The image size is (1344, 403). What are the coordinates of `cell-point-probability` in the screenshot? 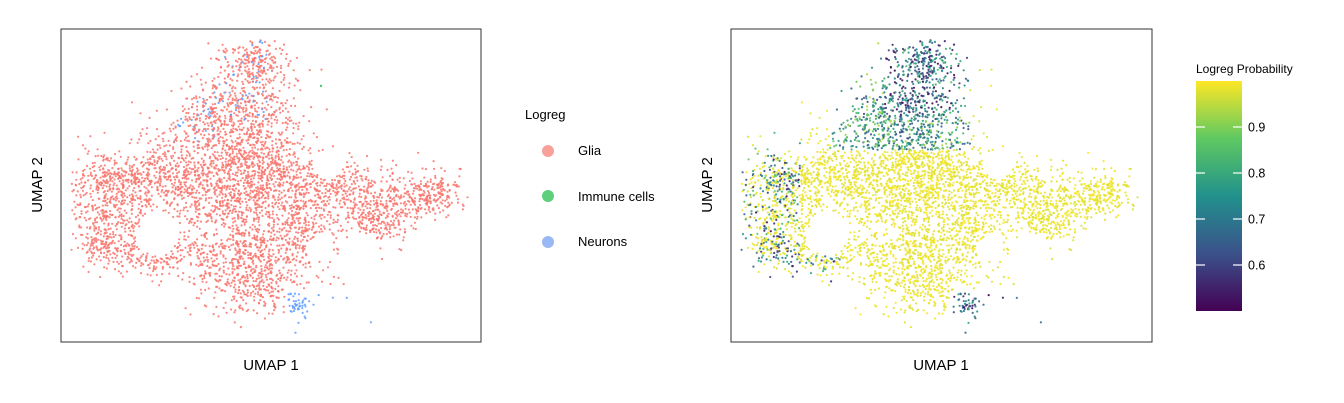 It's located at (902, 142).